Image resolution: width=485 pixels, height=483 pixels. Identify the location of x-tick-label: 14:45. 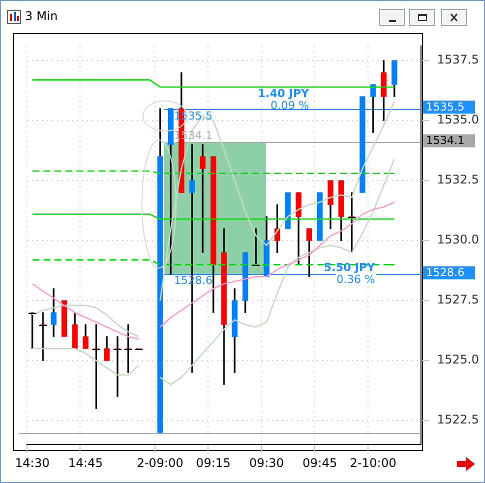
(85, 463).